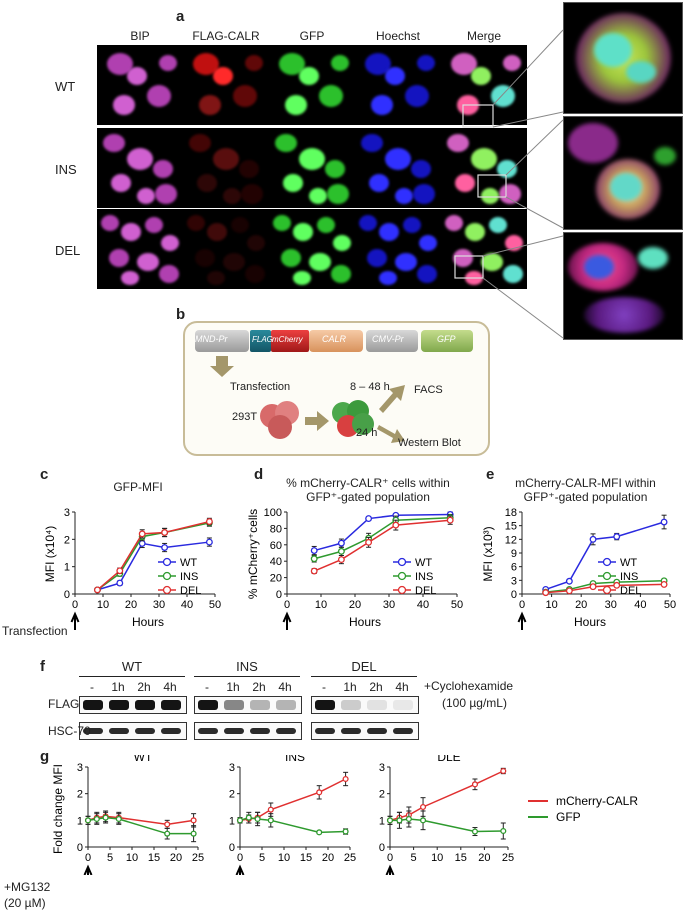 The width and height of the screenshot is (685, 917). What do you see at coordinates (140, 36) in the screenshot?
I see `column-header-bip: BIP` at bounding box center [140, 36].